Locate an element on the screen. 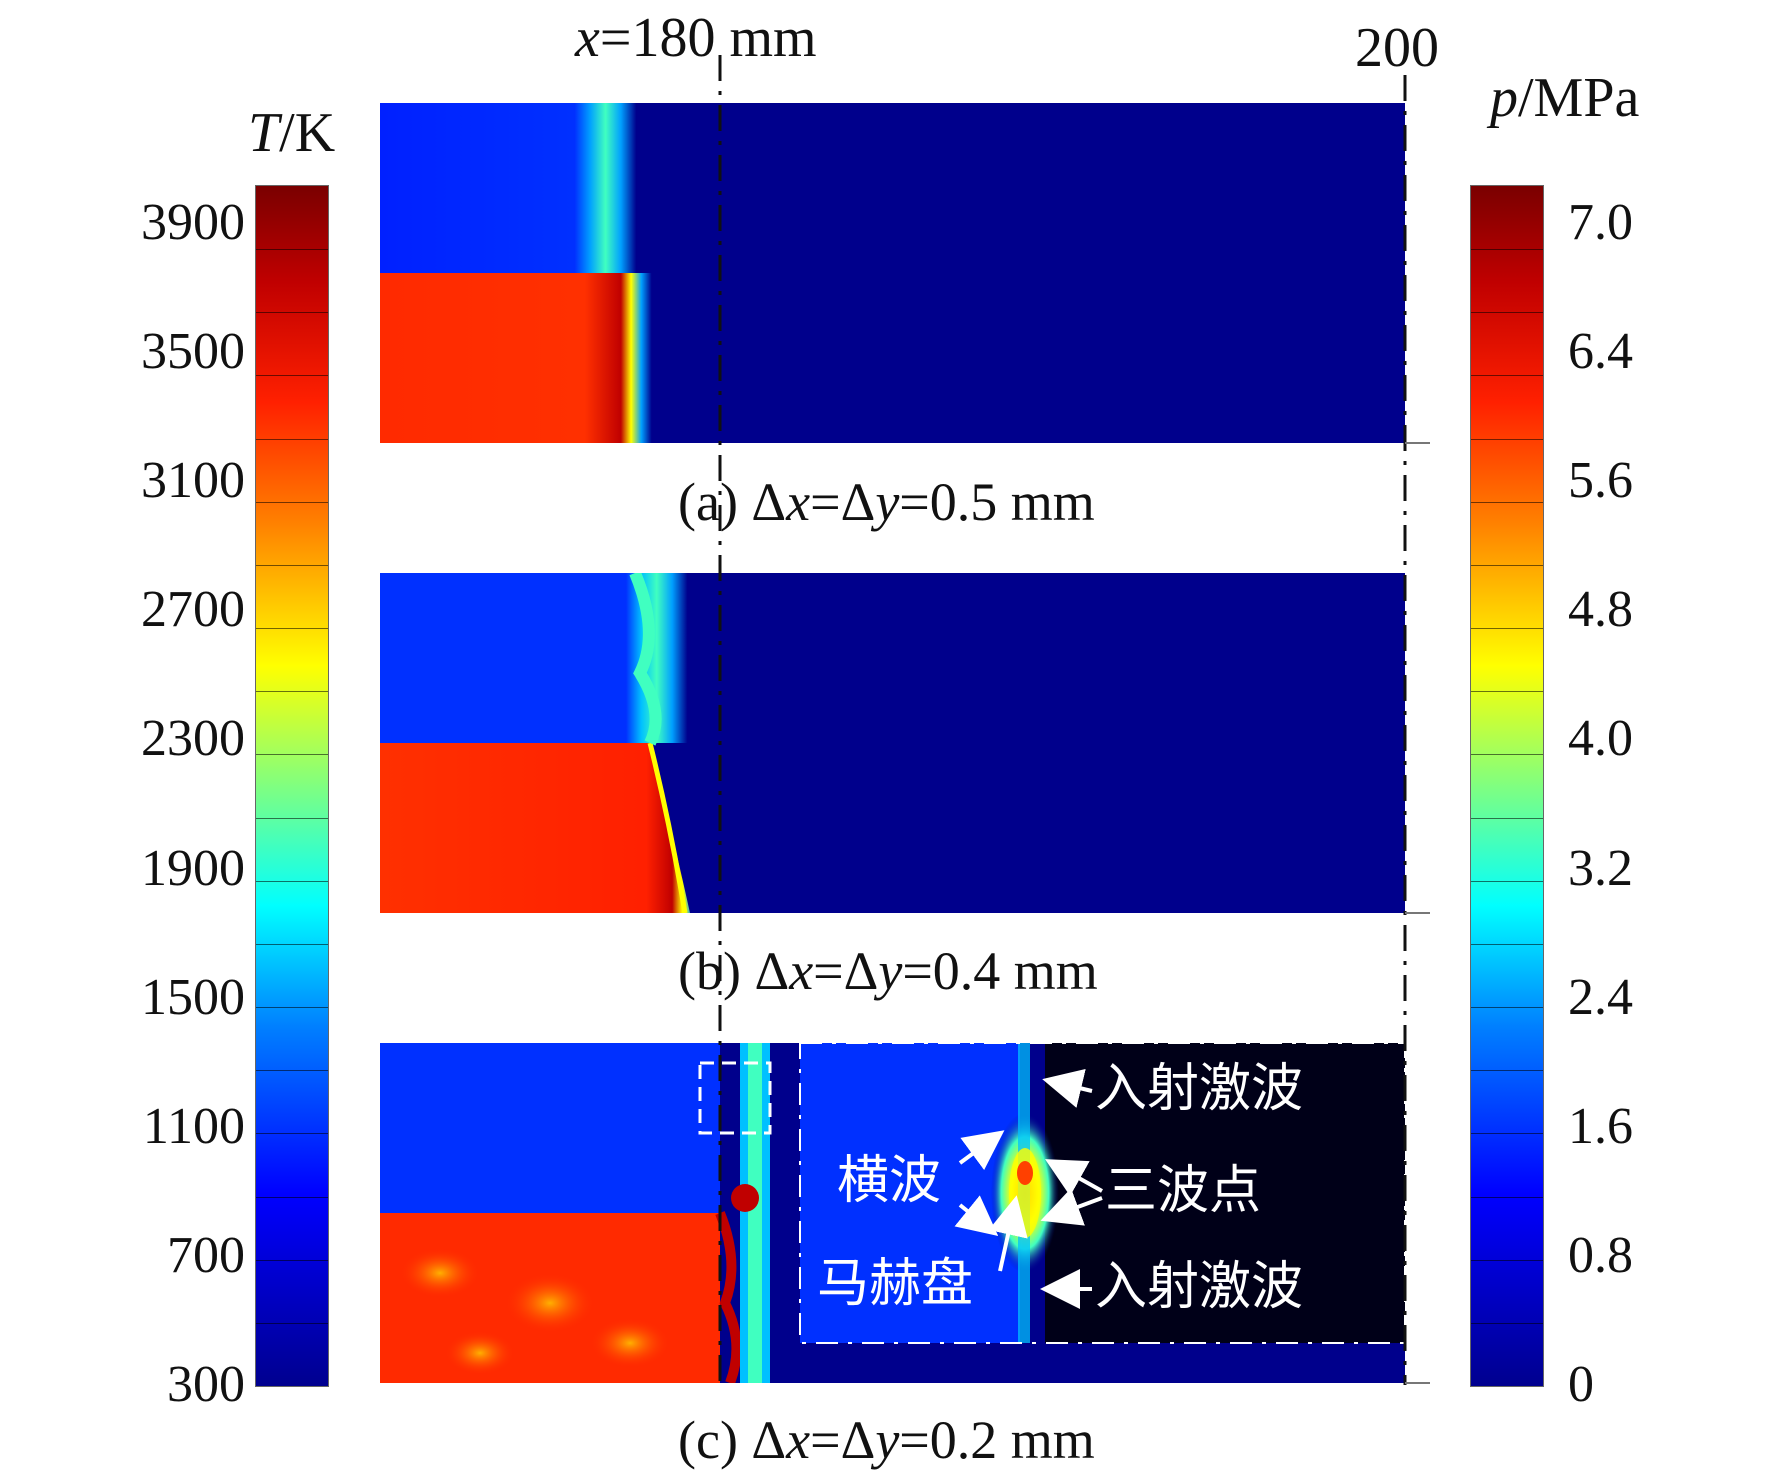 The image size is (1772, 1471). mach-stem-label: 马赫盘 is located at coordinates (895, 1284).